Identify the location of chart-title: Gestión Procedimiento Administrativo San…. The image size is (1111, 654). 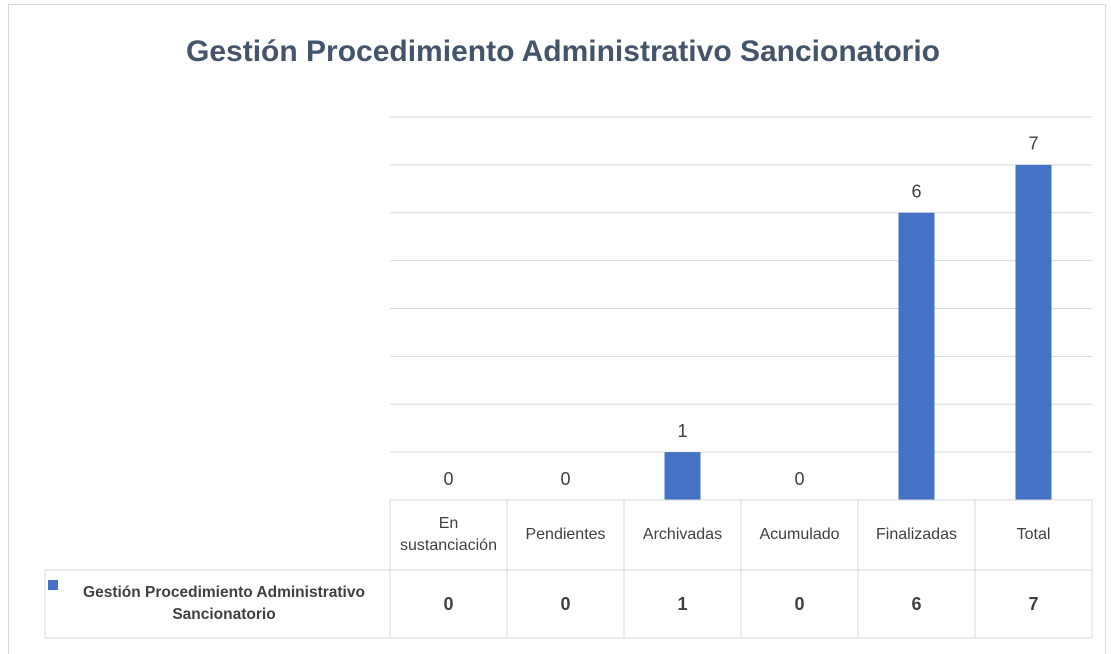
(563, 51).